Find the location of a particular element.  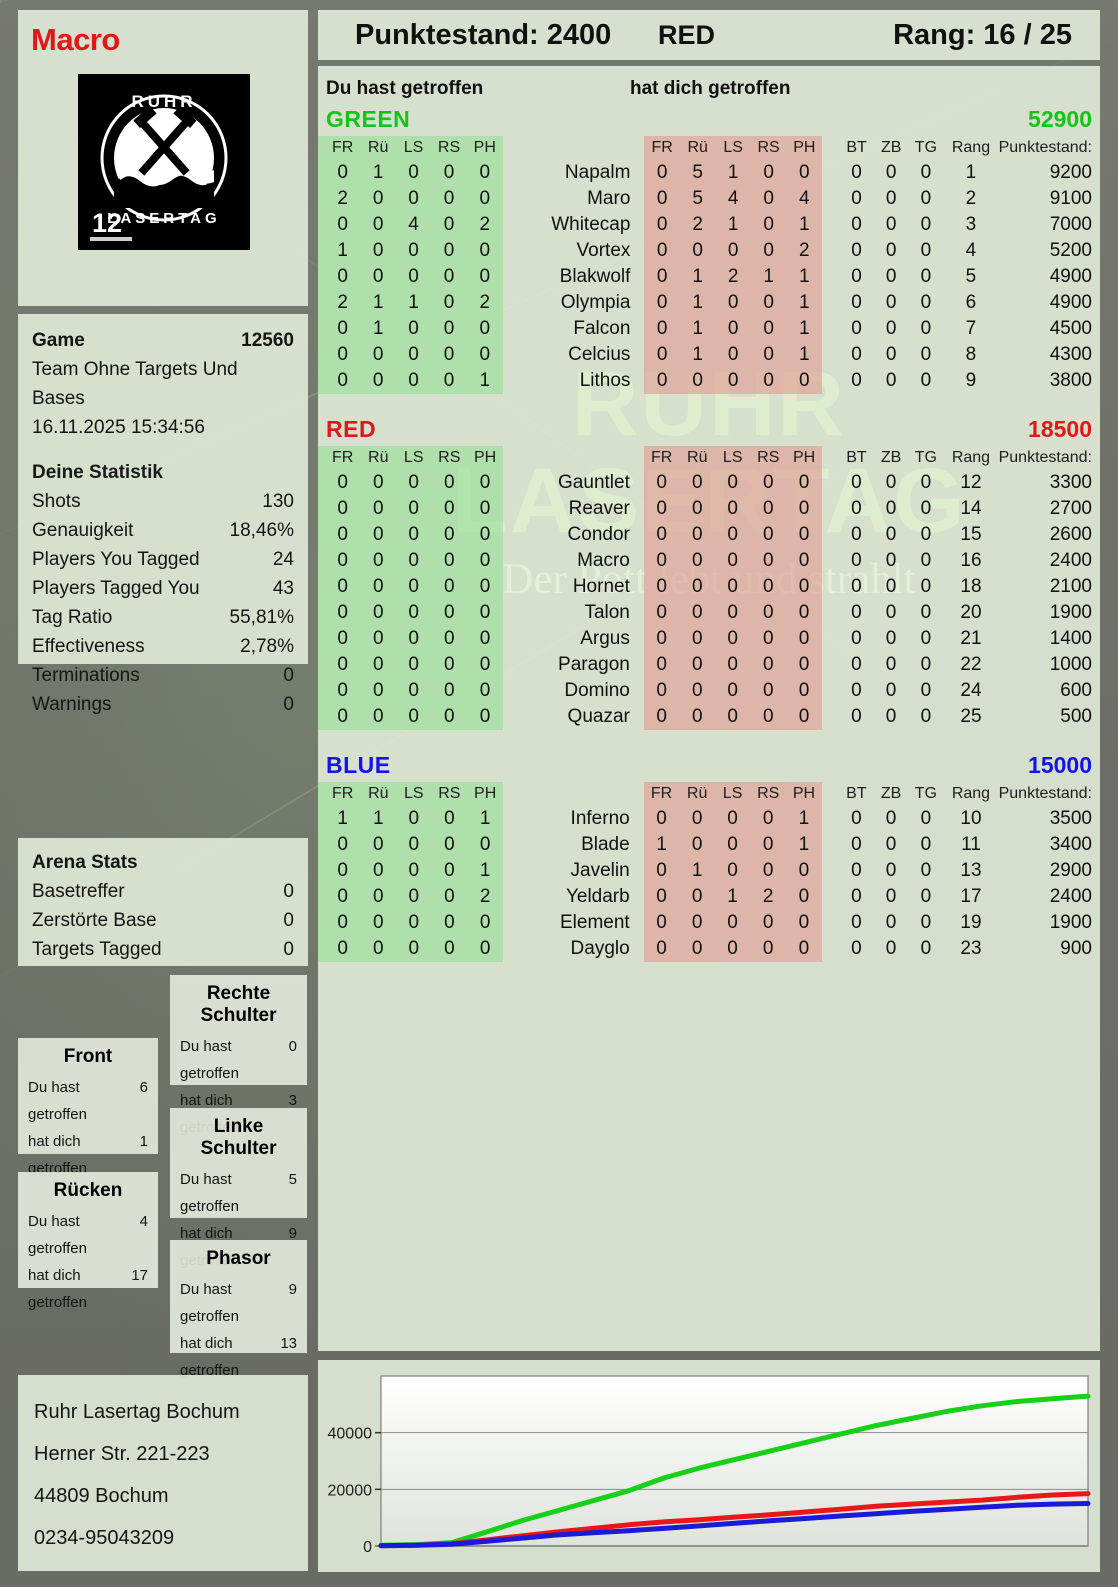

player-points-cell: 9200 is located at coordinates (1070, 172).